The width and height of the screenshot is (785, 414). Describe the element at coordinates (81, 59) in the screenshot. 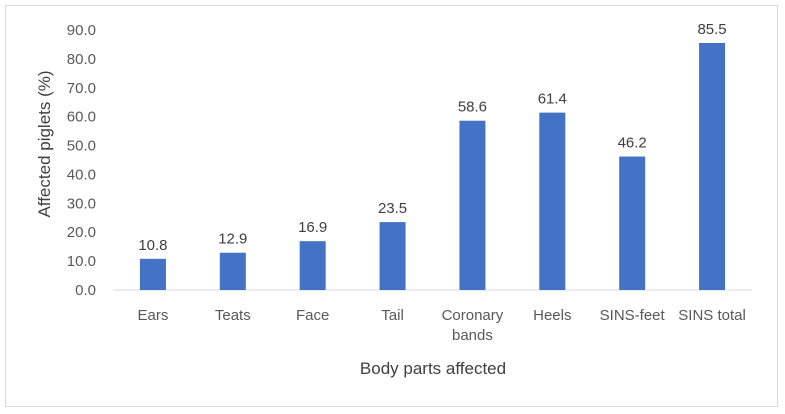

I see `y-tick-label: 80.0` at that location.